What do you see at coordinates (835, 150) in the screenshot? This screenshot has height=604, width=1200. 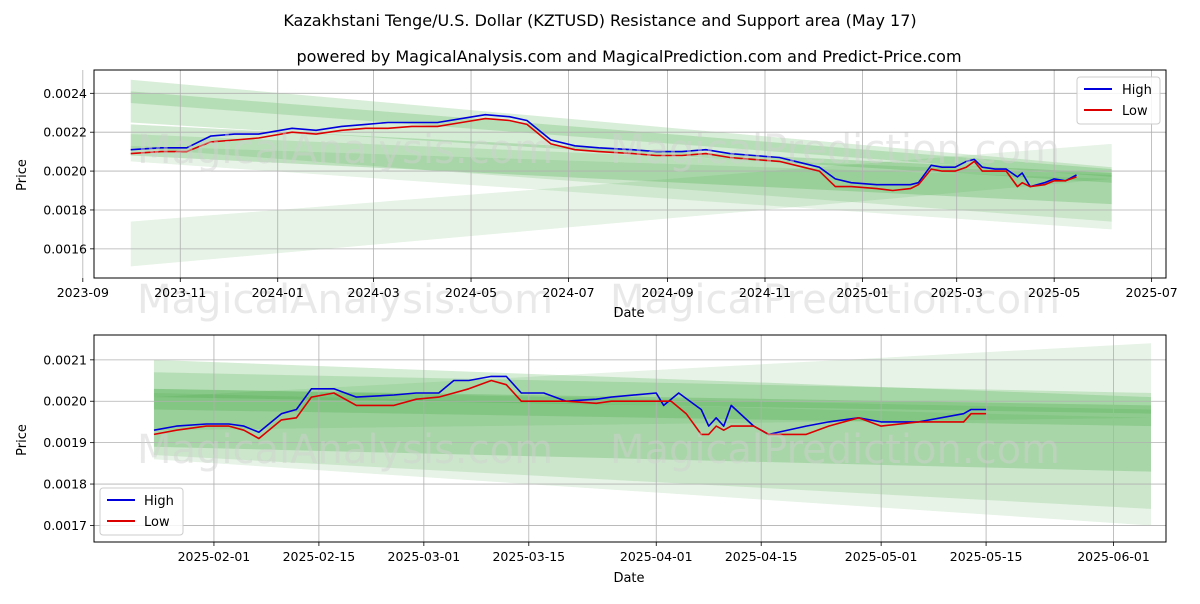 I see `top-watermark-right: MagicalPrediction.com` at bounding box center [835, 150].